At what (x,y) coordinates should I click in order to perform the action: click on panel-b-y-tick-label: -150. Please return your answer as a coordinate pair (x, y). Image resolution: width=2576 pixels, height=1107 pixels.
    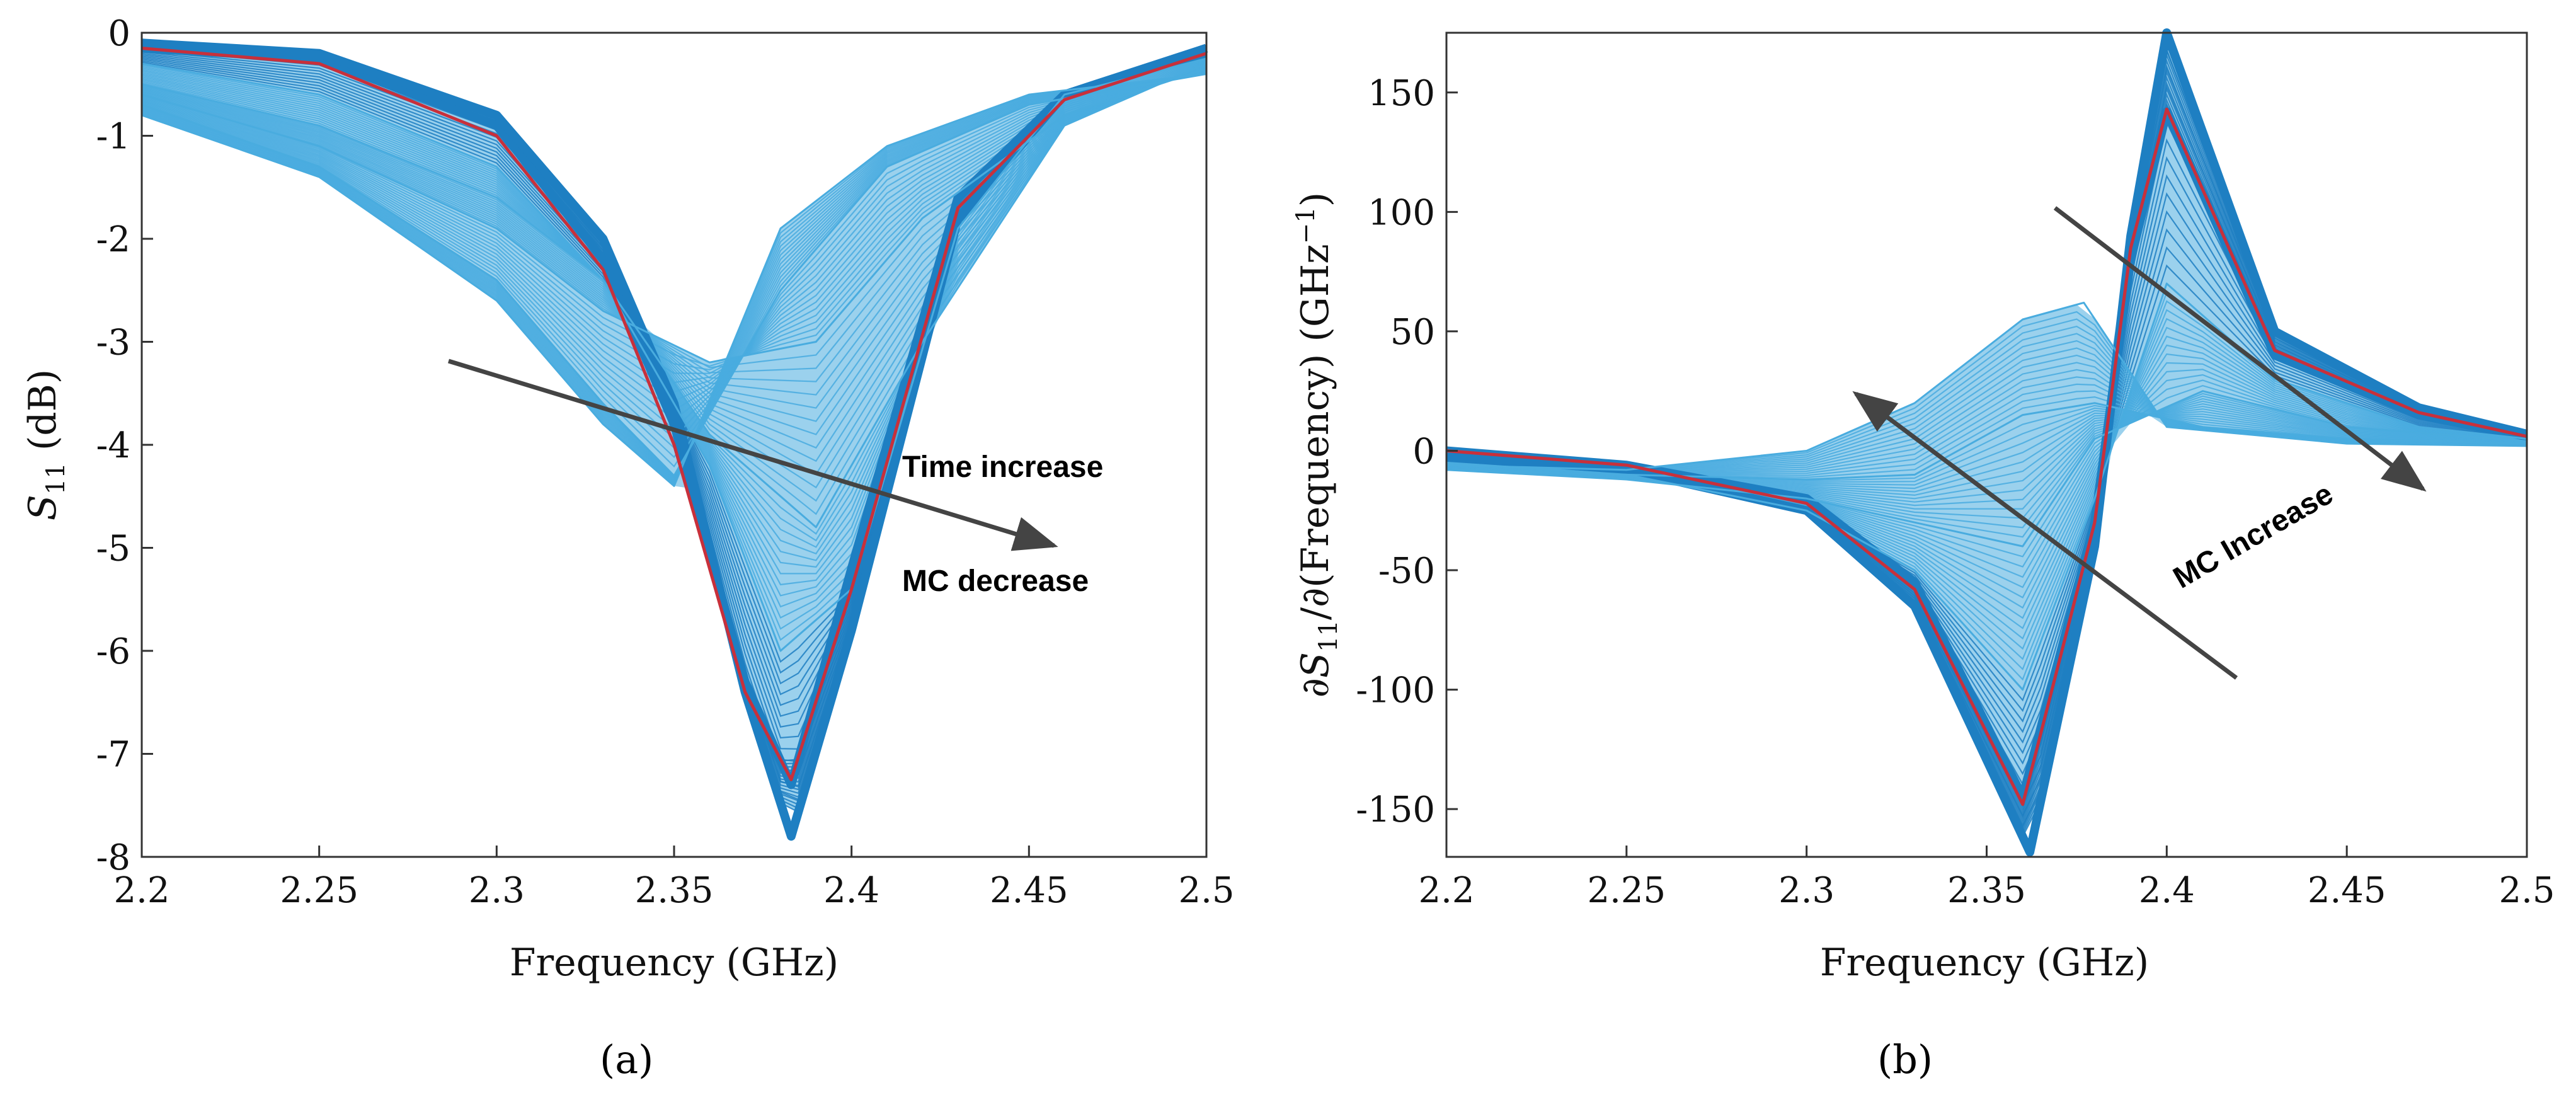
    Looking at the image, I should click on (1396, 810).